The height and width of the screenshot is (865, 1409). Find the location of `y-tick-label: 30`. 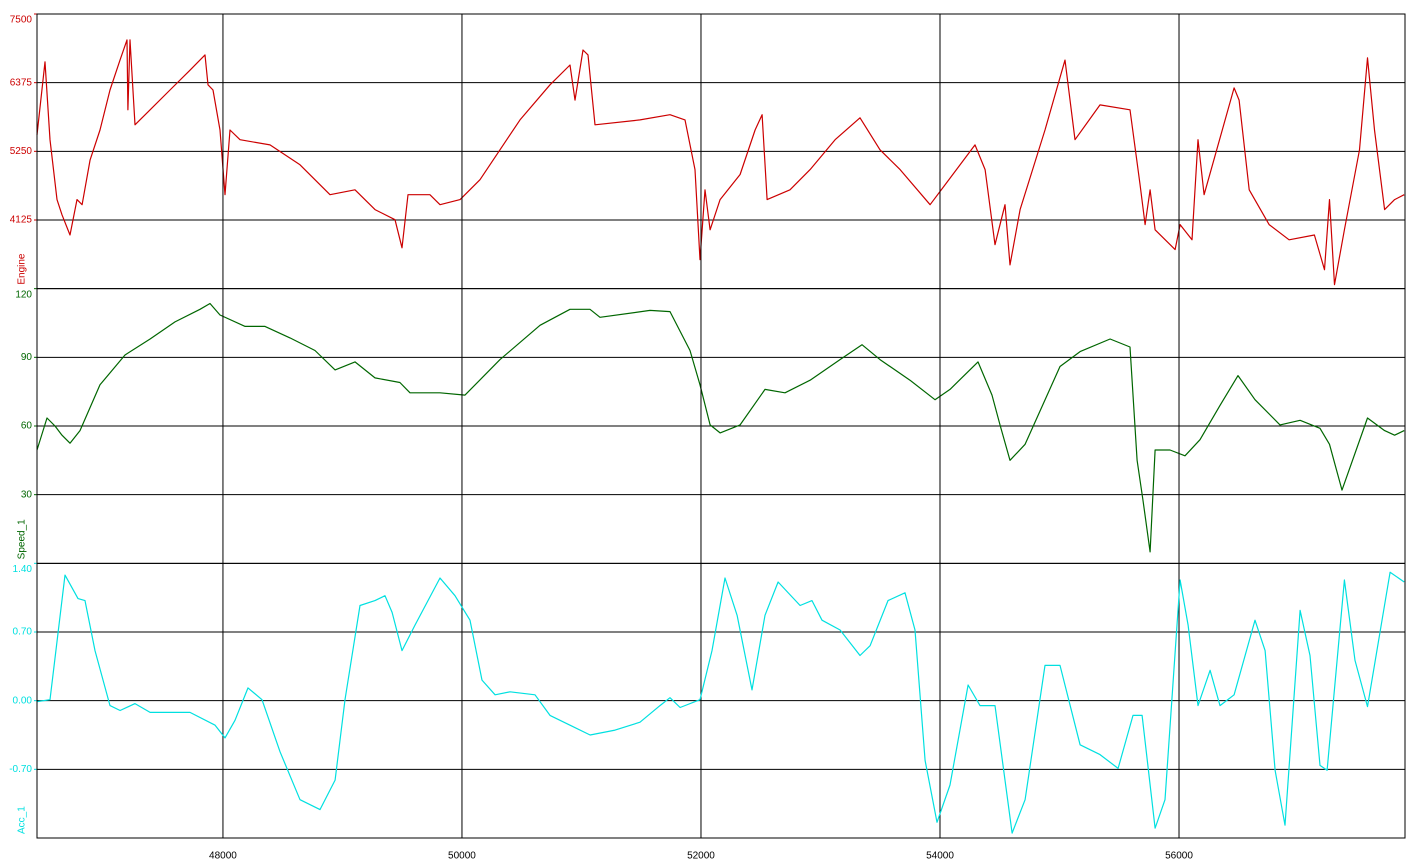

y-tick-label: 30 is located at coordinates (27, 494).